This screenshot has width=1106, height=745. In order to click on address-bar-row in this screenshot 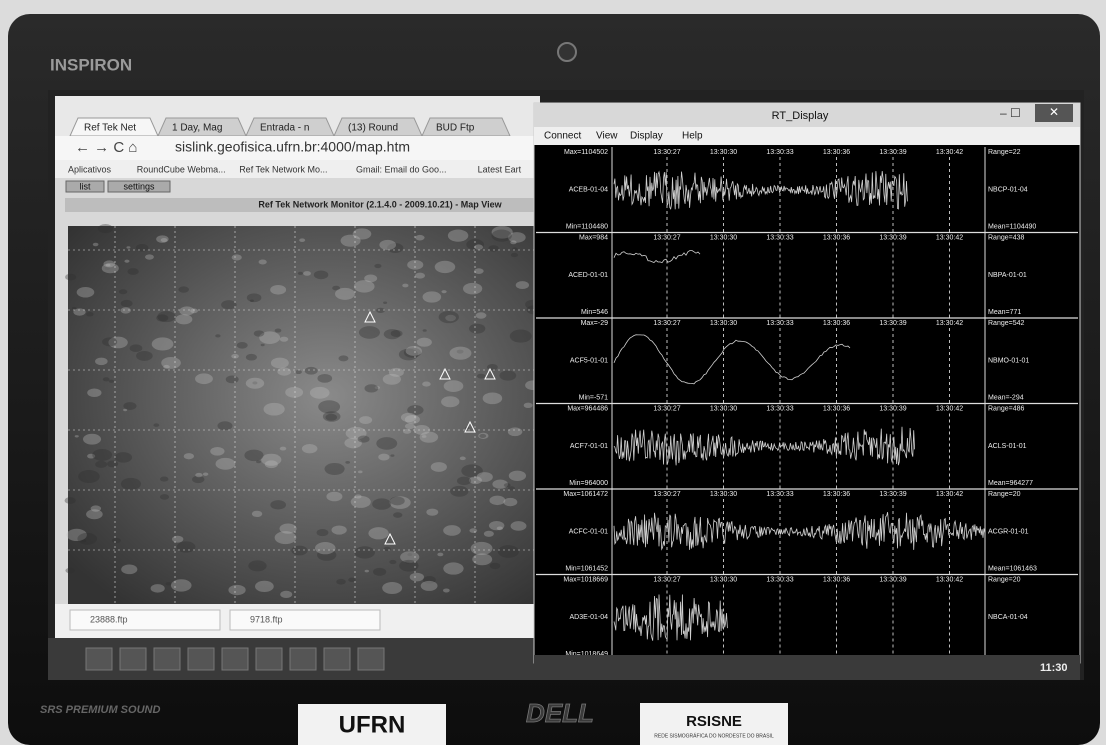, I will do `click(297, 148)`.